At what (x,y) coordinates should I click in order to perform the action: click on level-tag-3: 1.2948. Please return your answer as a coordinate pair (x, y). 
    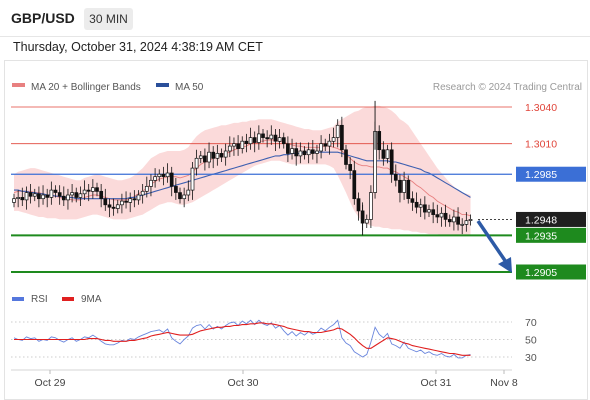
    Looking at the image, I should click on (541, 220).